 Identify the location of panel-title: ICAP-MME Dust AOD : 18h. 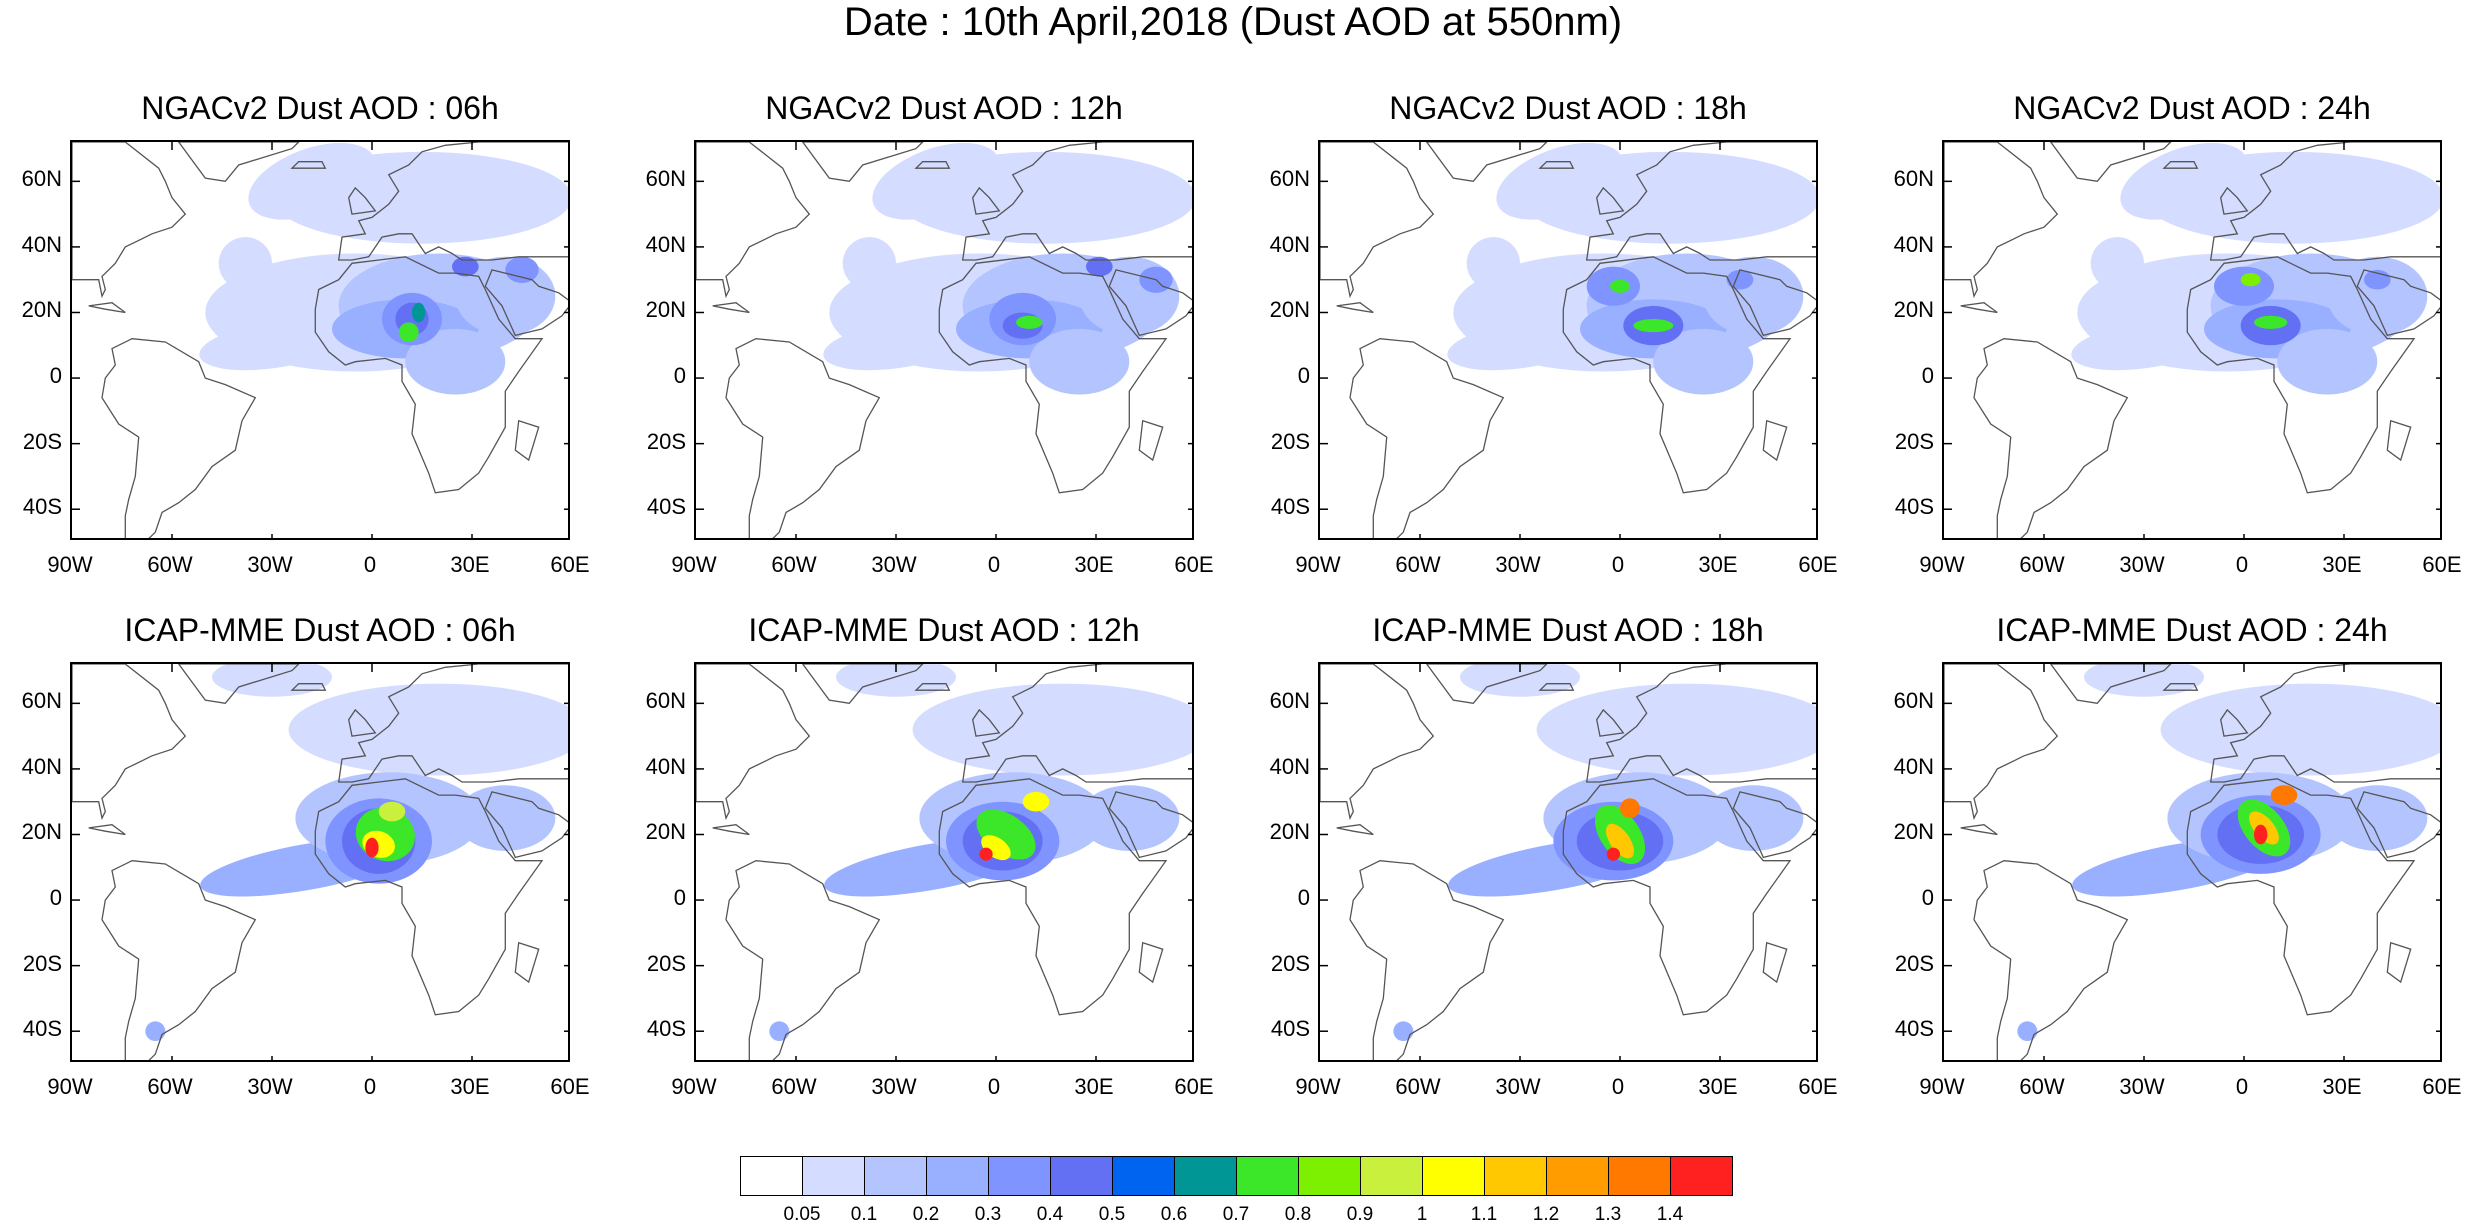
(1568, 630).